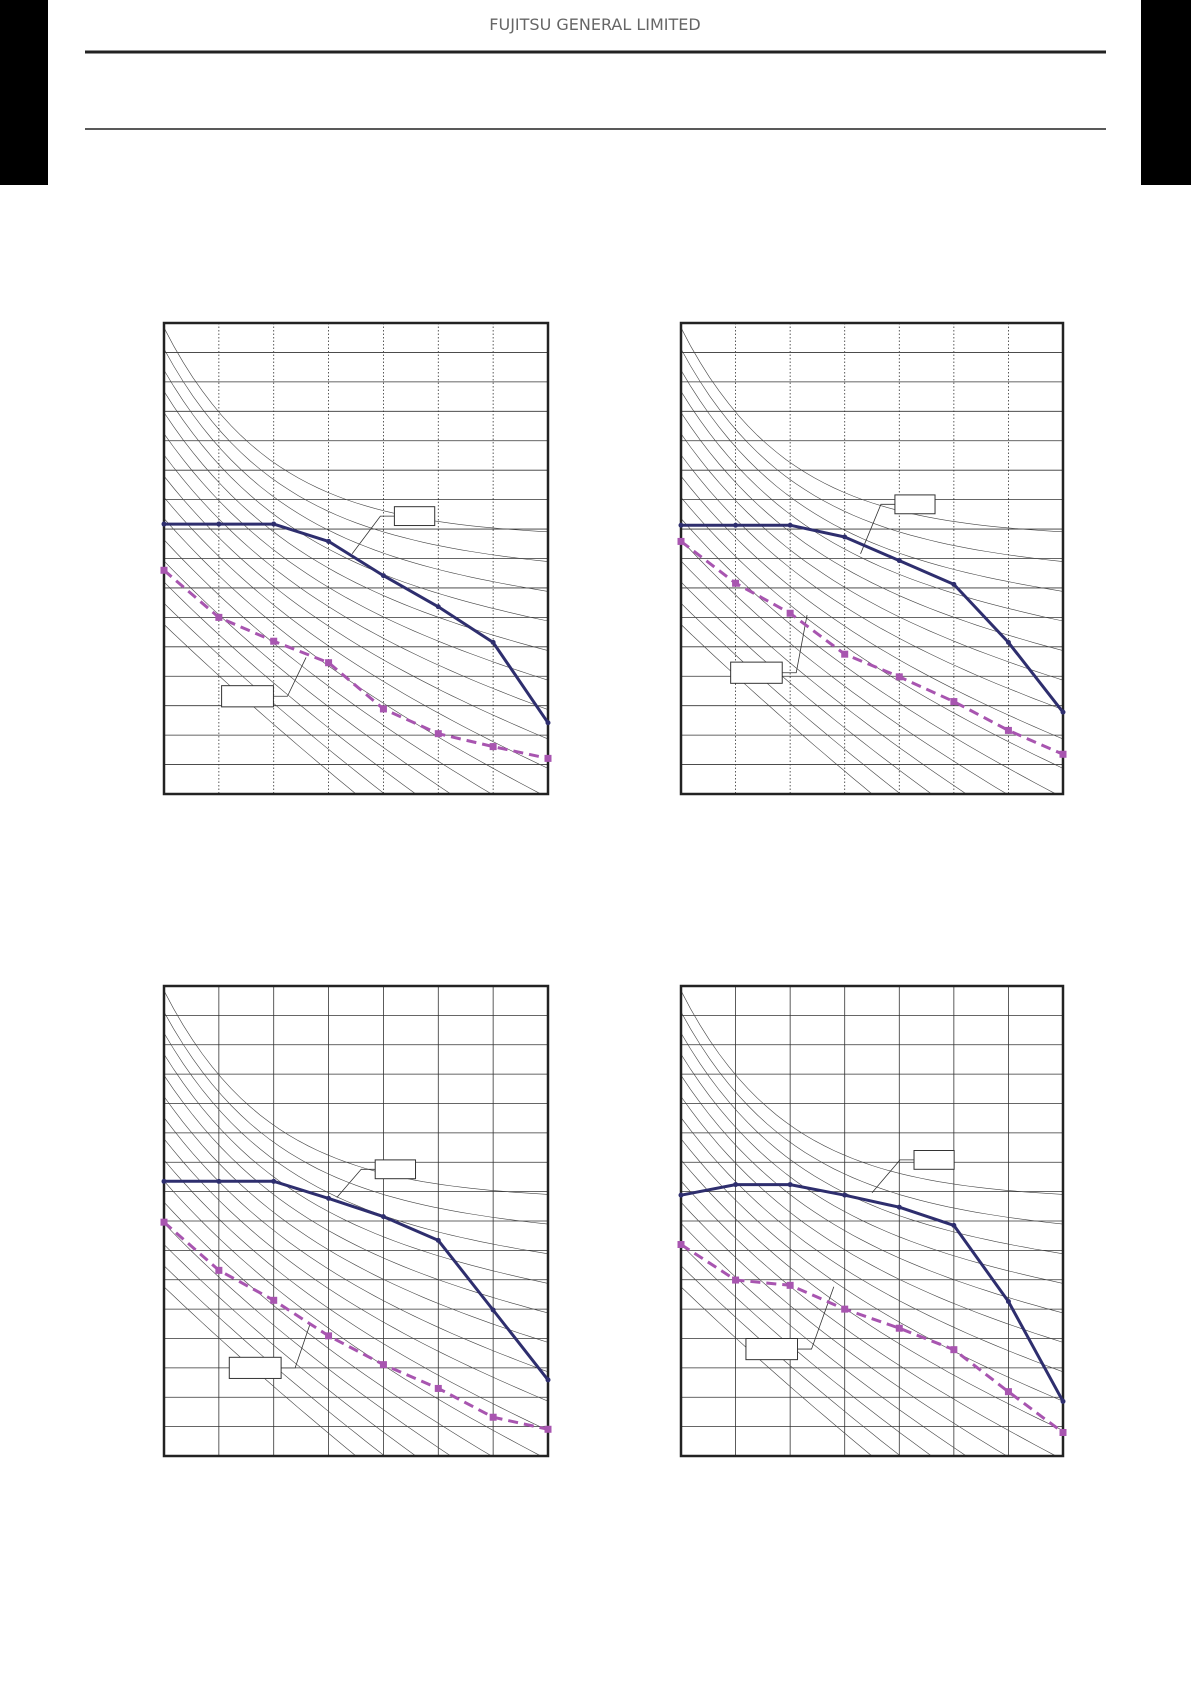  Describe the element at coordinates (1166, 92) in the screenshot. I see `side-tab` at that location.